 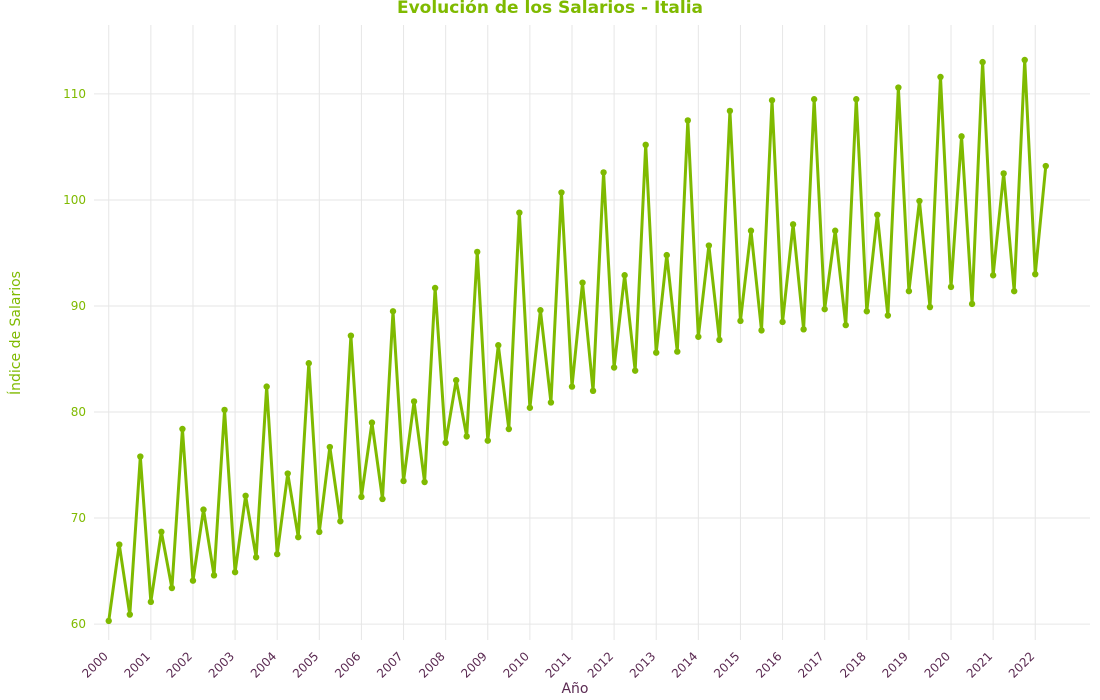 I want to click on x-tick-label: 2010, so click(x=516, y=664).